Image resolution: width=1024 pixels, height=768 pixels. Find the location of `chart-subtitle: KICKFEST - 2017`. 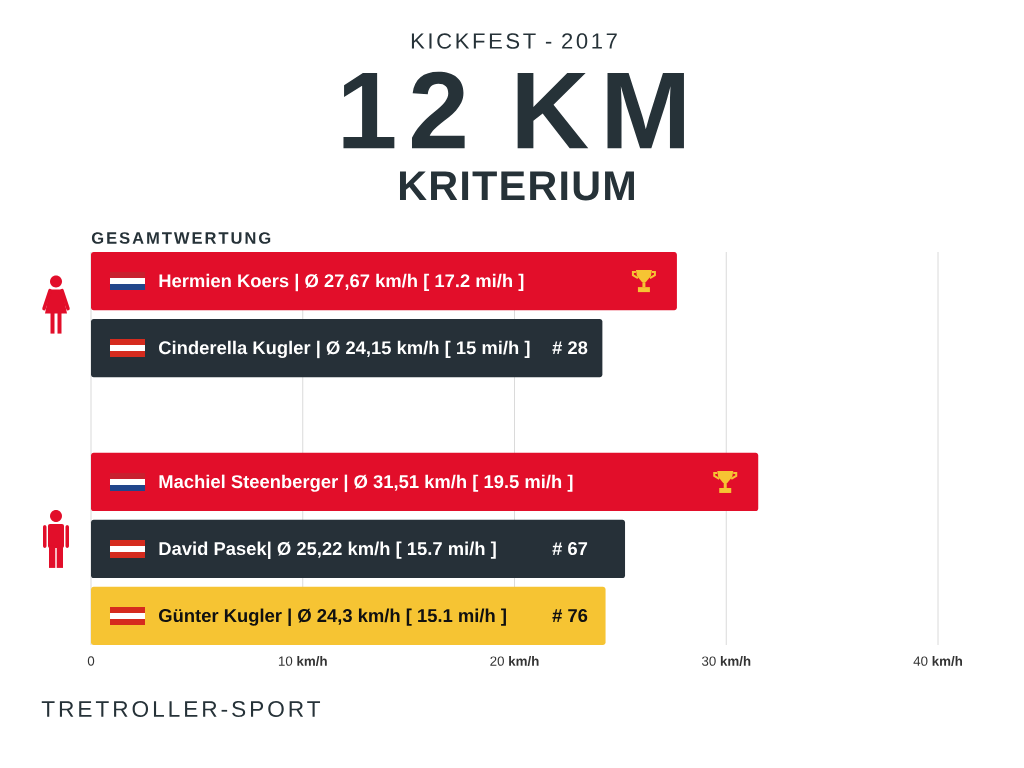

chart-subtitle: KICKFEST - 2017 is located at coordinates (514, 41).